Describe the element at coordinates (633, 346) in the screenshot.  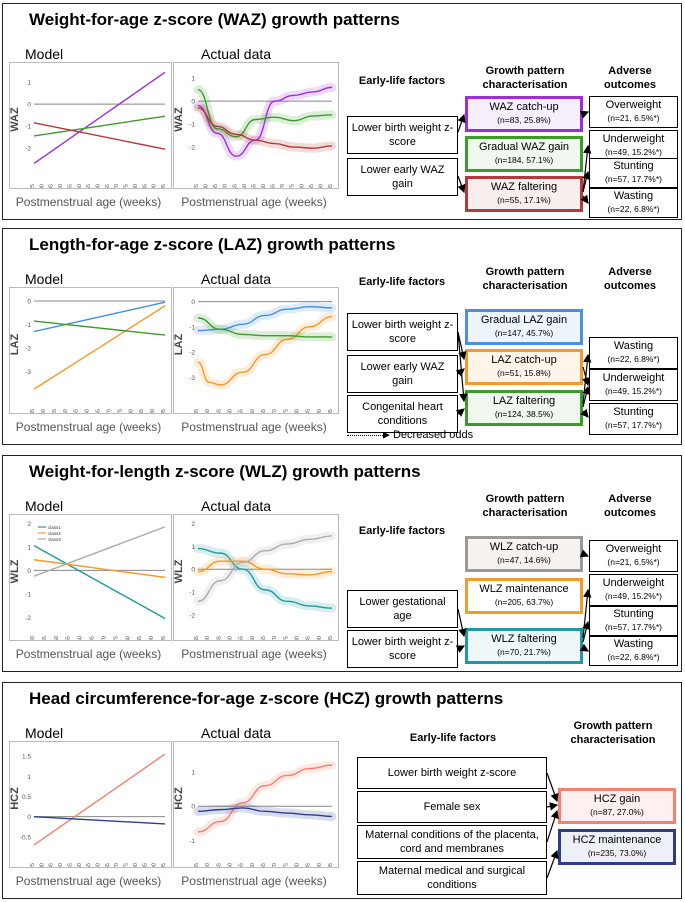
I see `laz-outcome-wasting-name: Wasting` at that location.